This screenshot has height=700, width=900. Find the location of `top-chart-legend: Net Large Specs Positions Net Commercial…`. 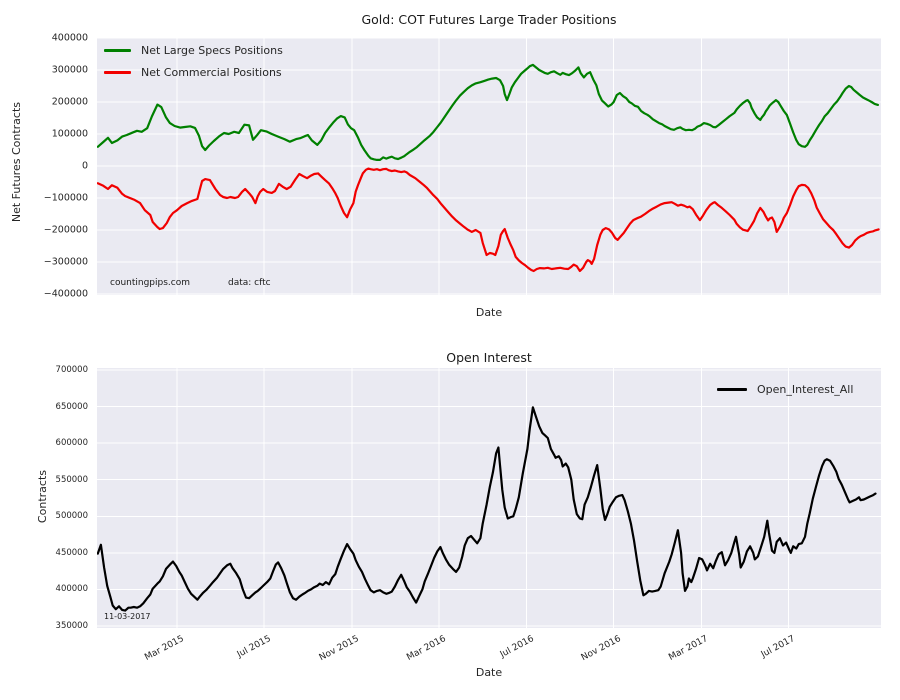

top-chart-legend: Net Large Specs Positions Net Commercial… is located at coordinates (193, 61).